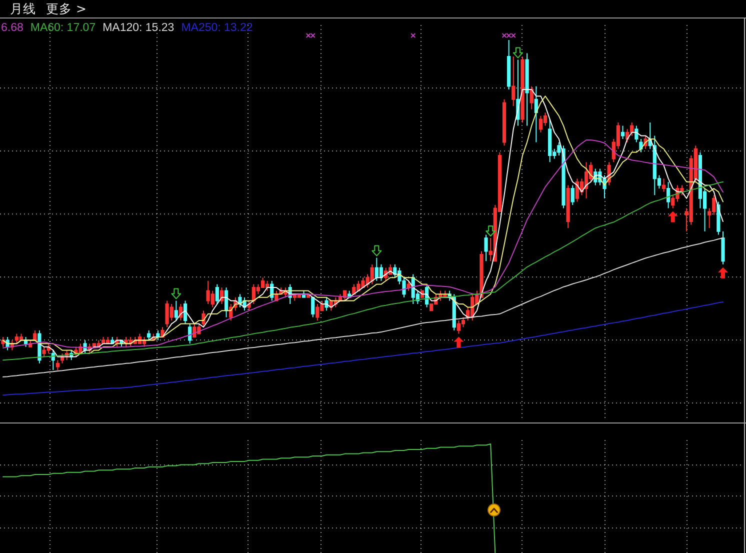  I want to click on text: 6.68, so click(12, 28).